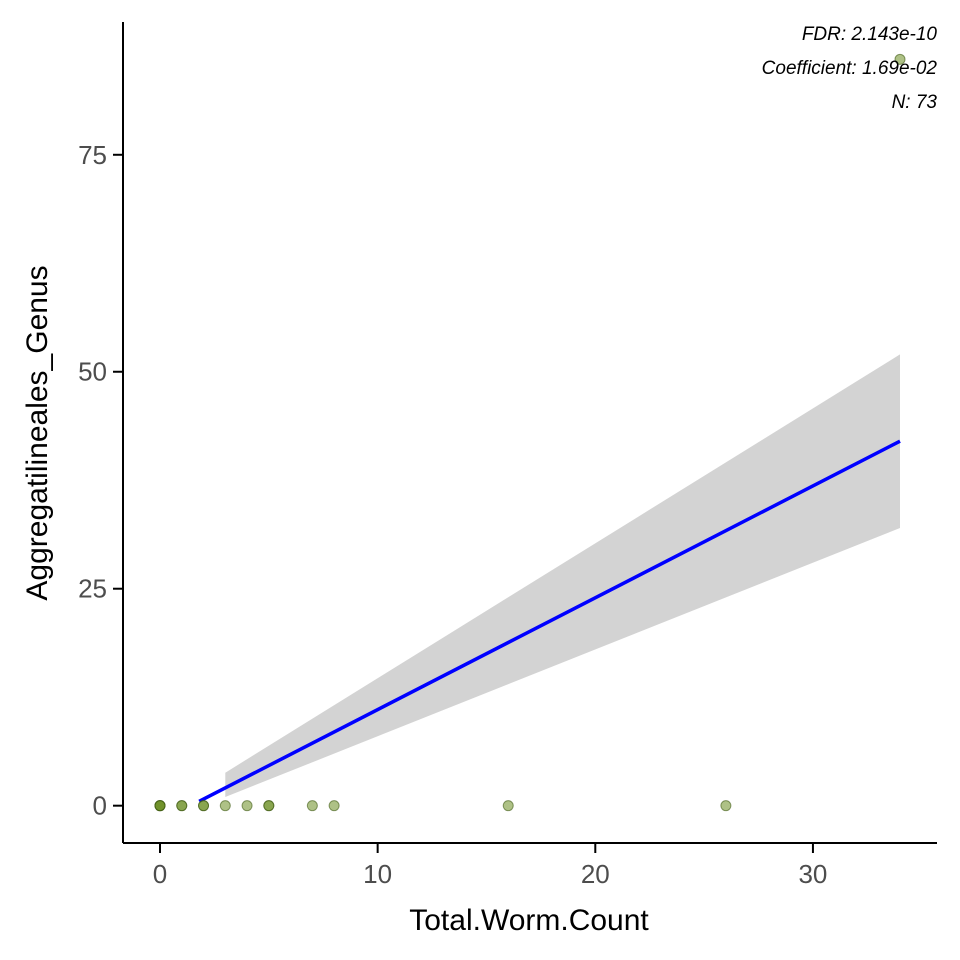 The width and height of the screenshot is (960, 960). What do you see at coordinates (377, 874) in the screenshot?
I see `x-tick-label: 10` at bounding box center [377, 874].